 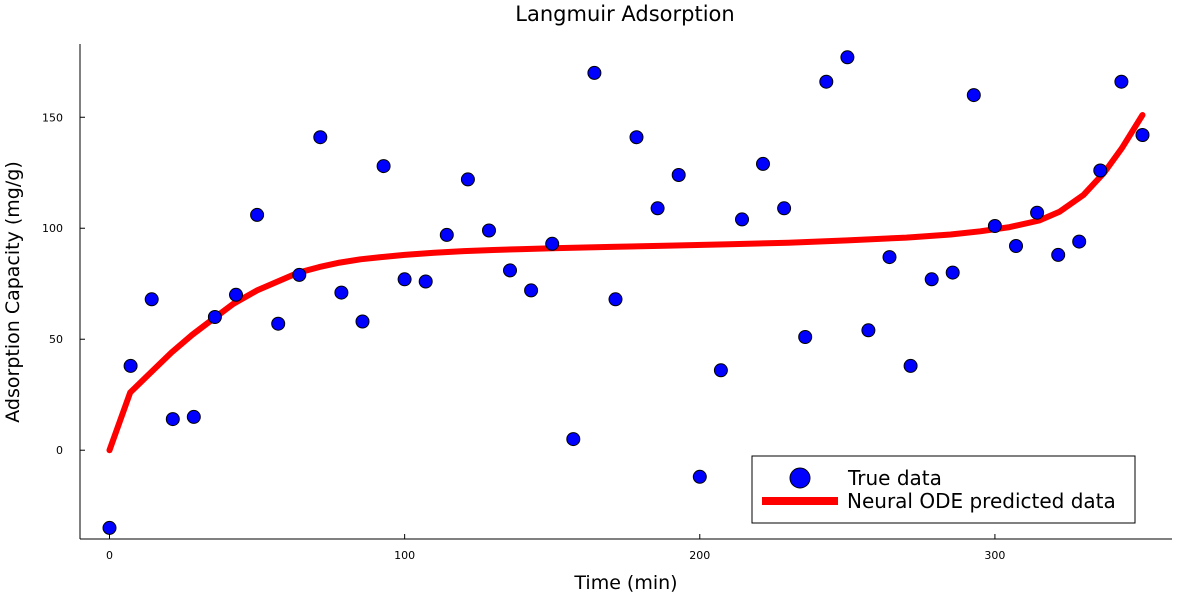 What do you see at coordinates (56, 339) in the screenshot?
I see `y-tick-label: 50` at bounding box center [56, 339].